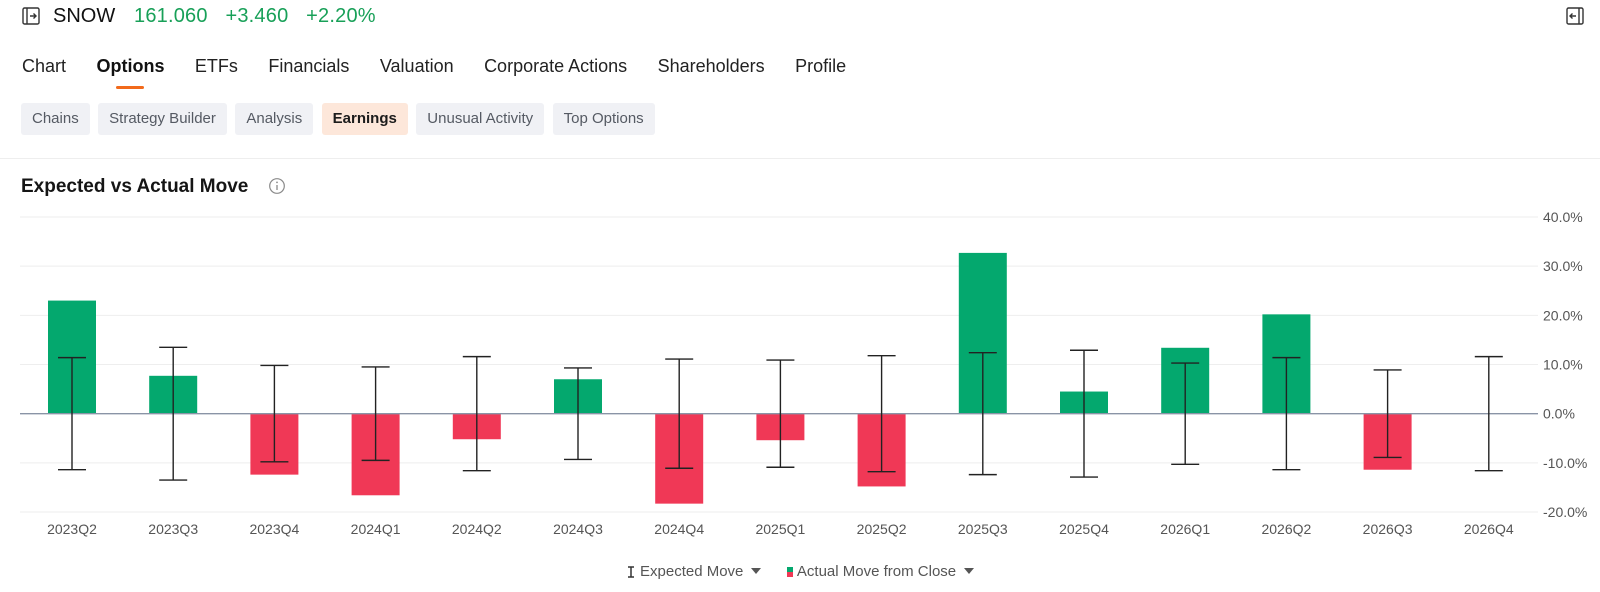 The height and width of the screenshot is (592, 1600). I want to click on x-tick-label: 2025Q3, so click(983, 529).